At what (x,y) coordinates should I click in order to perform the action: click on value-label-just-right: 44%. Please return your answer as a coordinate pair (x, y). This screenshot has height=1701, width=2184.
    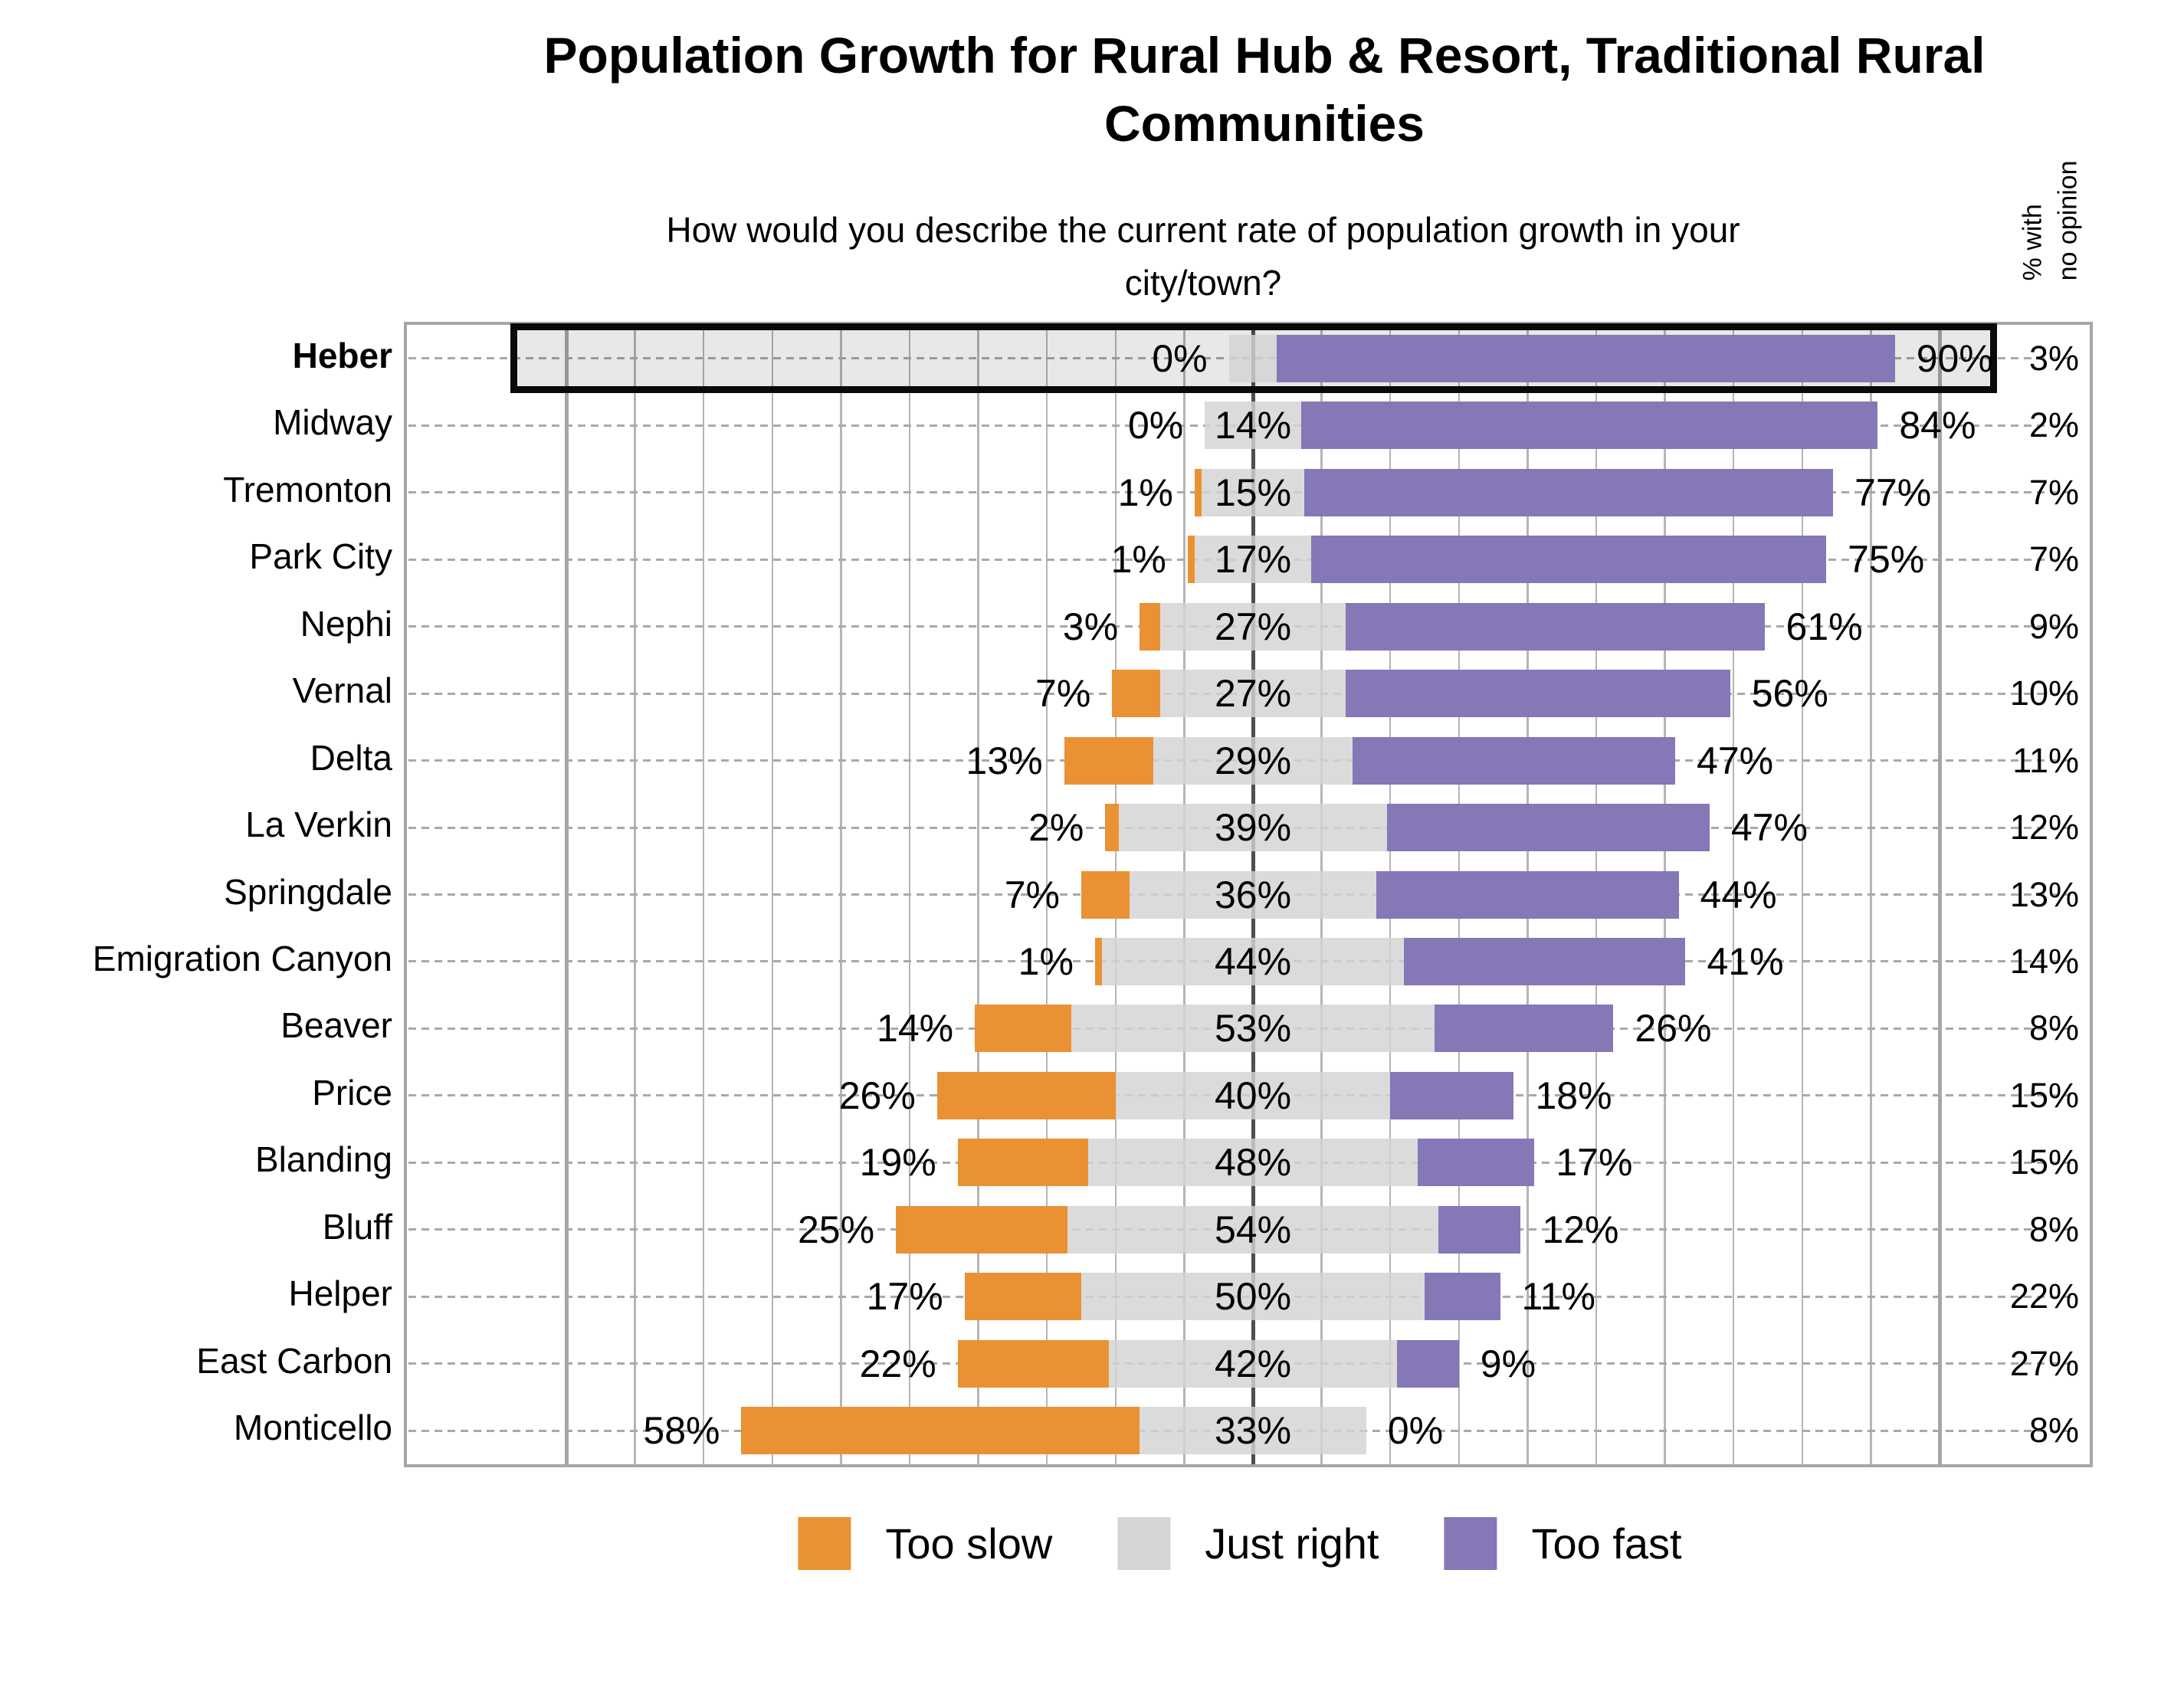
    Looking at the image, I should click on (1253, 961).